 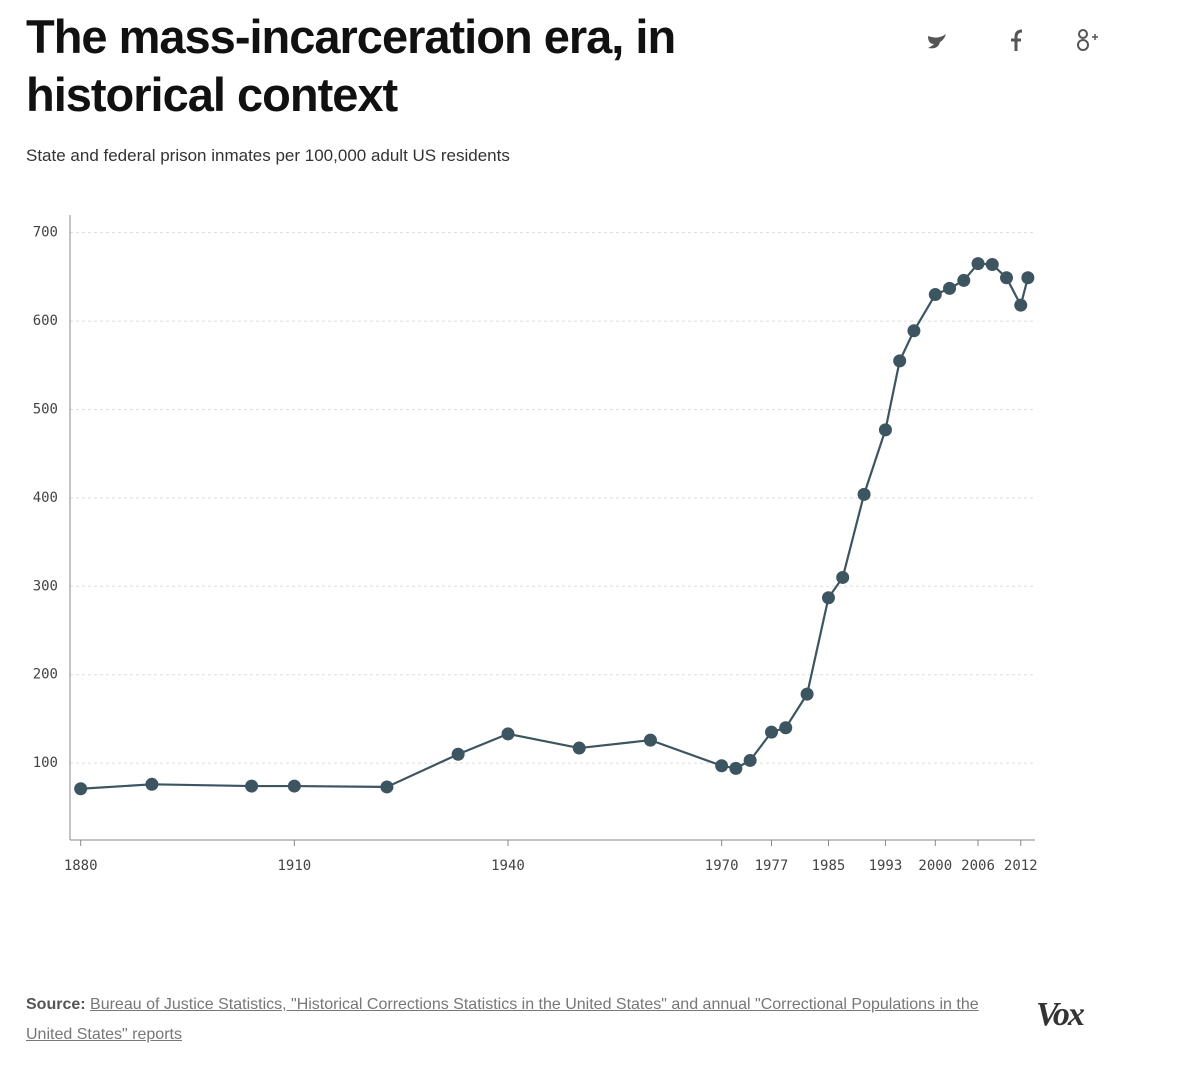 What do you see at coordinates (1021, 866) in the screenshot?
I see `x-tick-label: 2012` at bounding box center [1021, 866].